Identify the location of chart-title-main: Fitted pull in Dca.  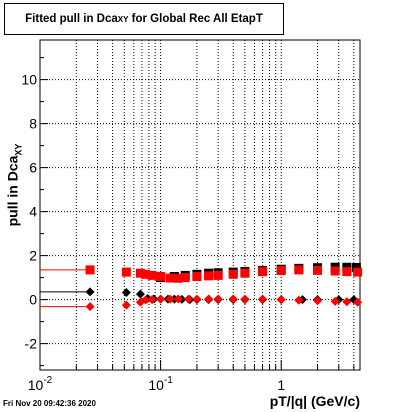
(71, 19).